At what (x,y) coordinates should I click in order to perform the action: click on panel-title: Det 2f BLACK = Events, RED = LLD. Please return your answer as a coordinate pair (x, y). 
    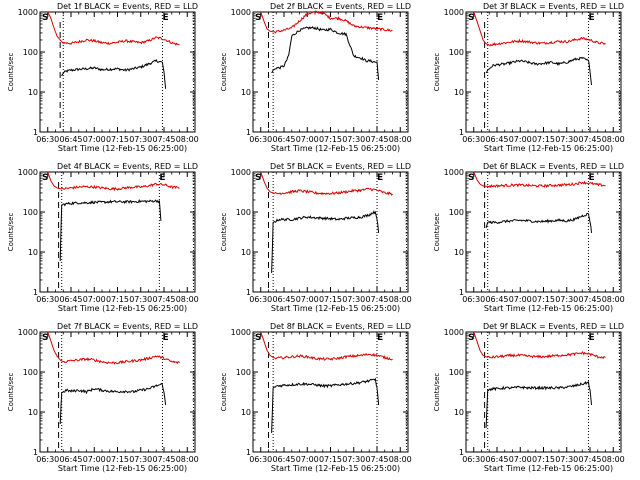
    Looking at the image, I should click on (340, 6).